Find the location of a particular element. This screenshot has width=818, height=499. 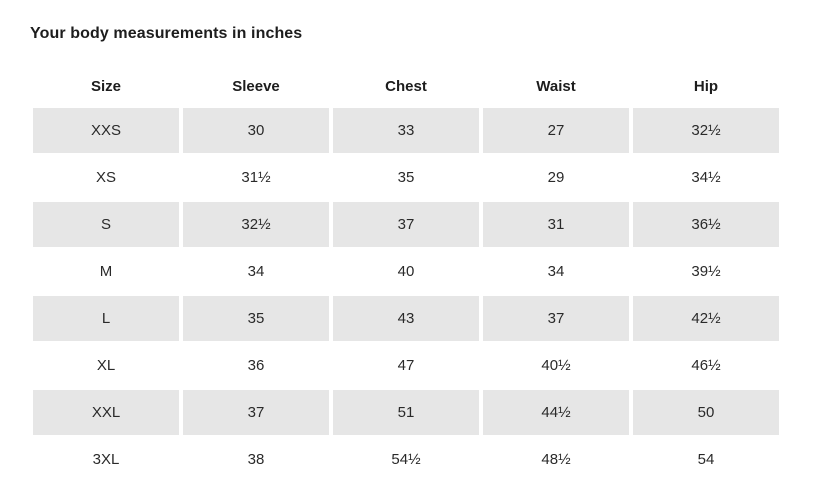

cell-s-hip: 36½ is located at coordinates (706, 224).